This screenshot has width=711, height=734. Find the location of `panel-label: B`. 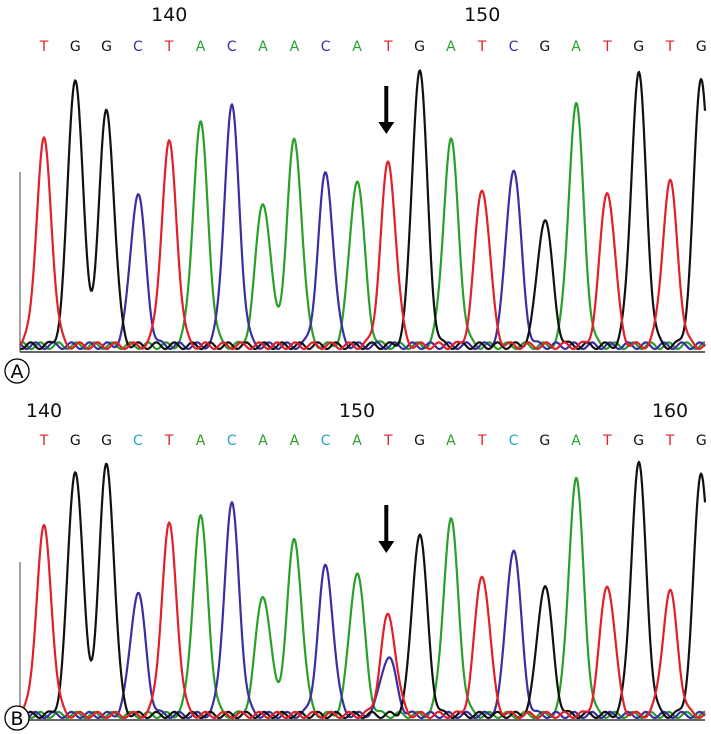

panel-label: B is located at coordinates (16, 719).